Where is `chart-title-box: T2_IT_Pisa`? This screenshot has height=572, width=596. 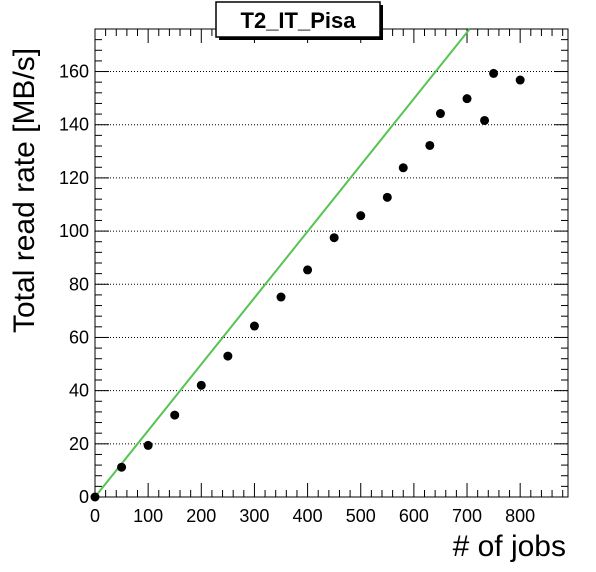
chart-title-box: T2_IT_Pisa is located at coordinates (299, 20).